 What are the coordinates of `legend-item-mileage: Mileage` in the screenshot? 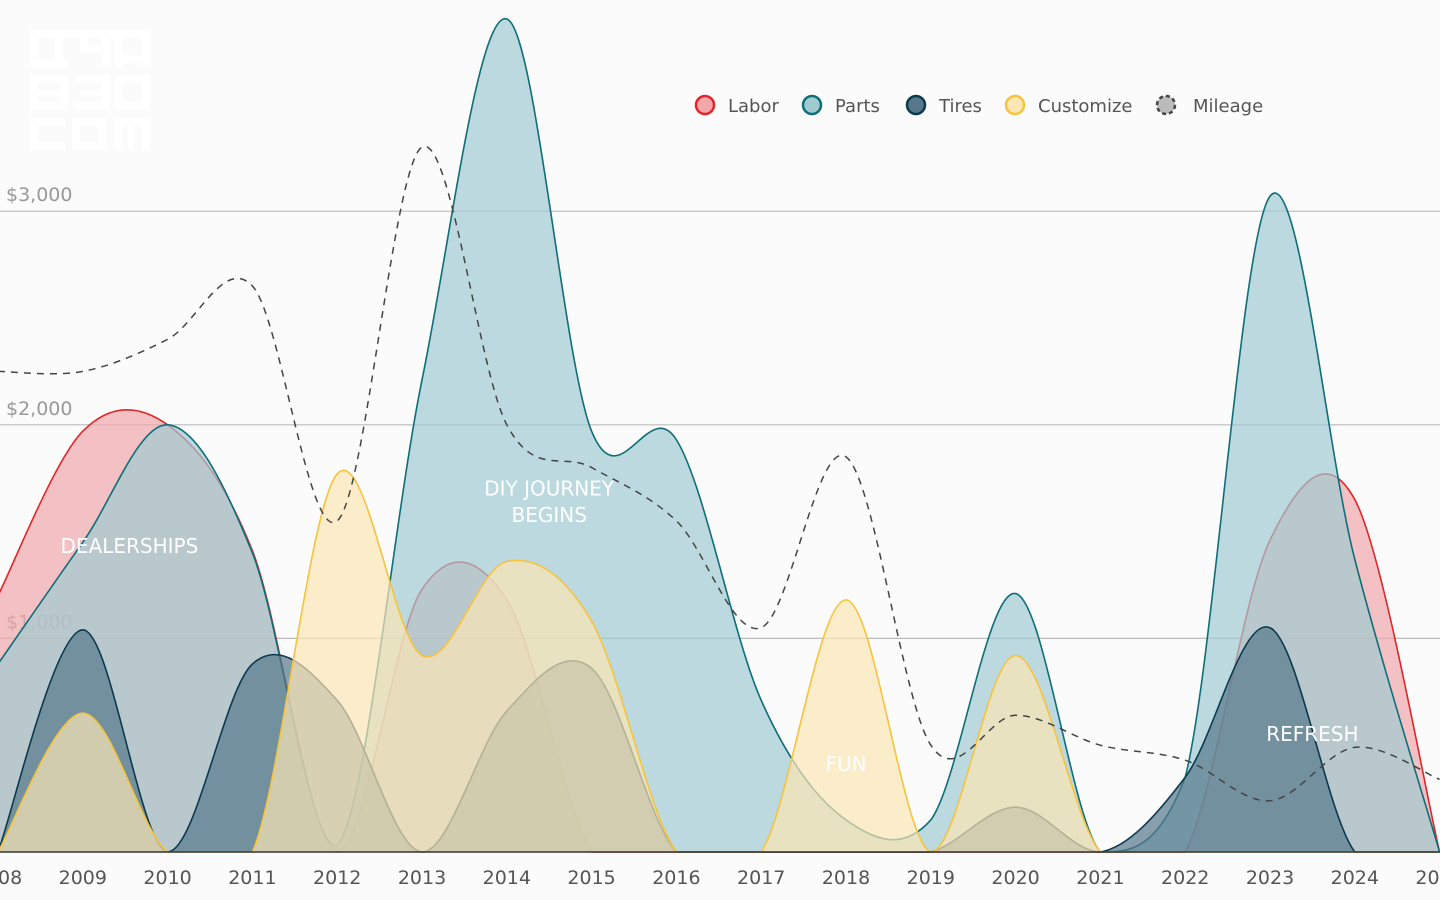 It's located at (1209, 105).